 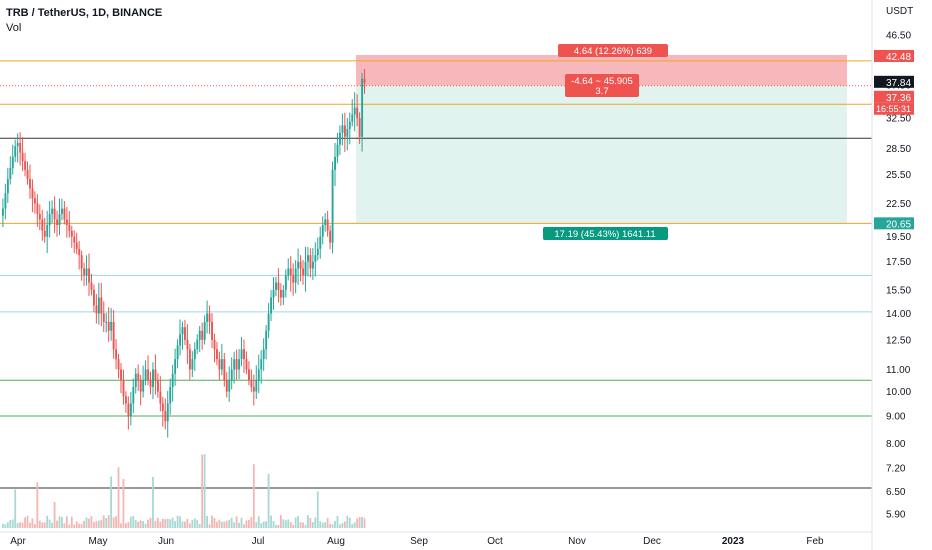 What do you see at coordinates (613, 51) in the screenshot?
I see `risk-label: 4.64 (12.26%) 639` at bounding box center [613, 51].